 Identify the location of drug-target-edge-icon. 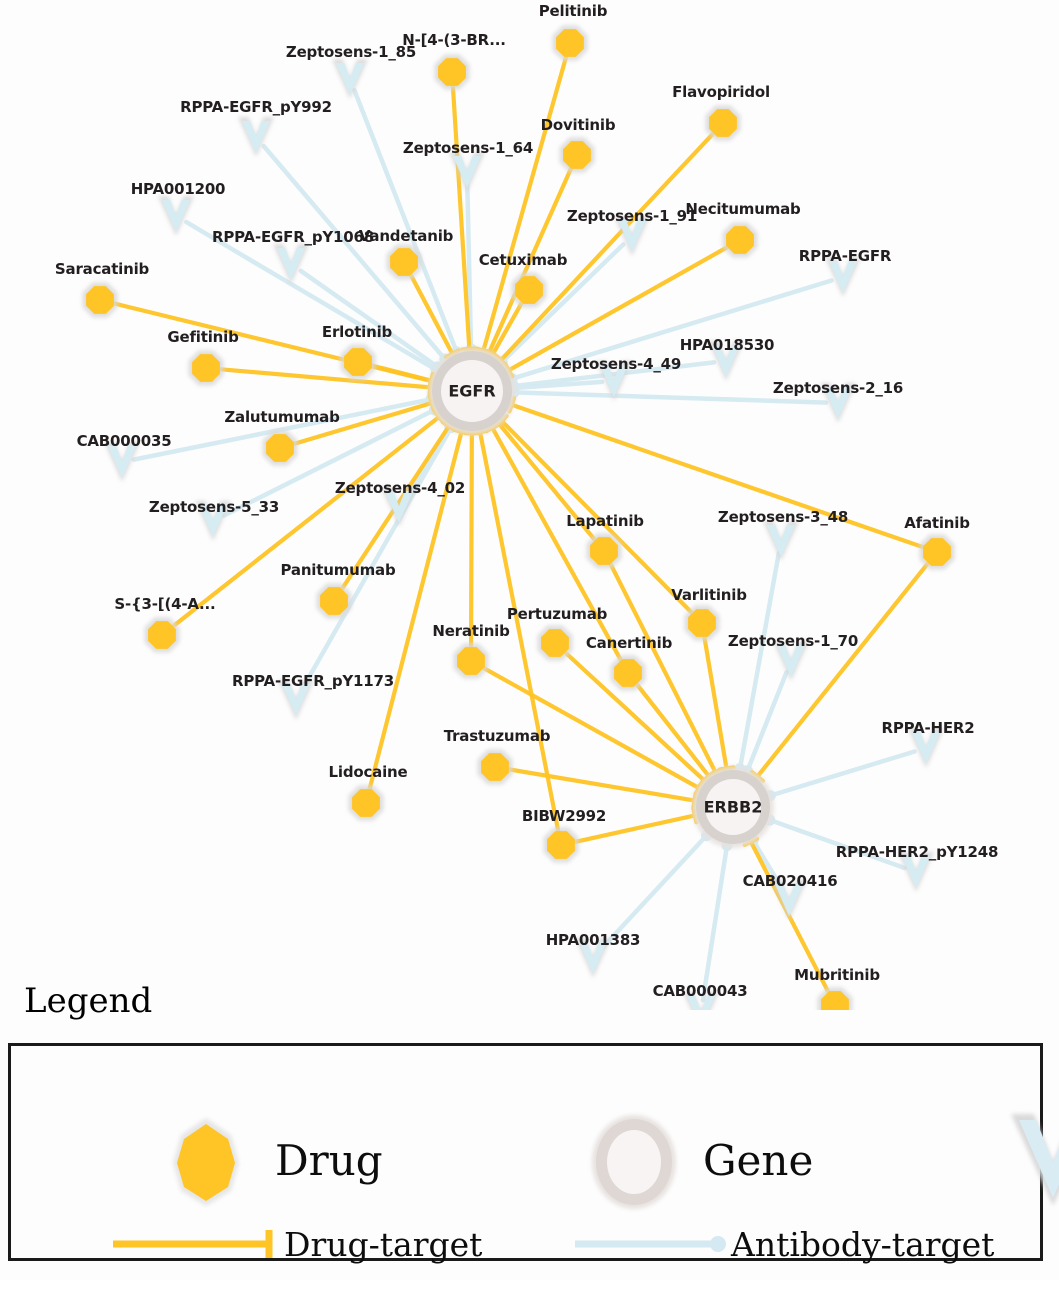
(196, 1244).